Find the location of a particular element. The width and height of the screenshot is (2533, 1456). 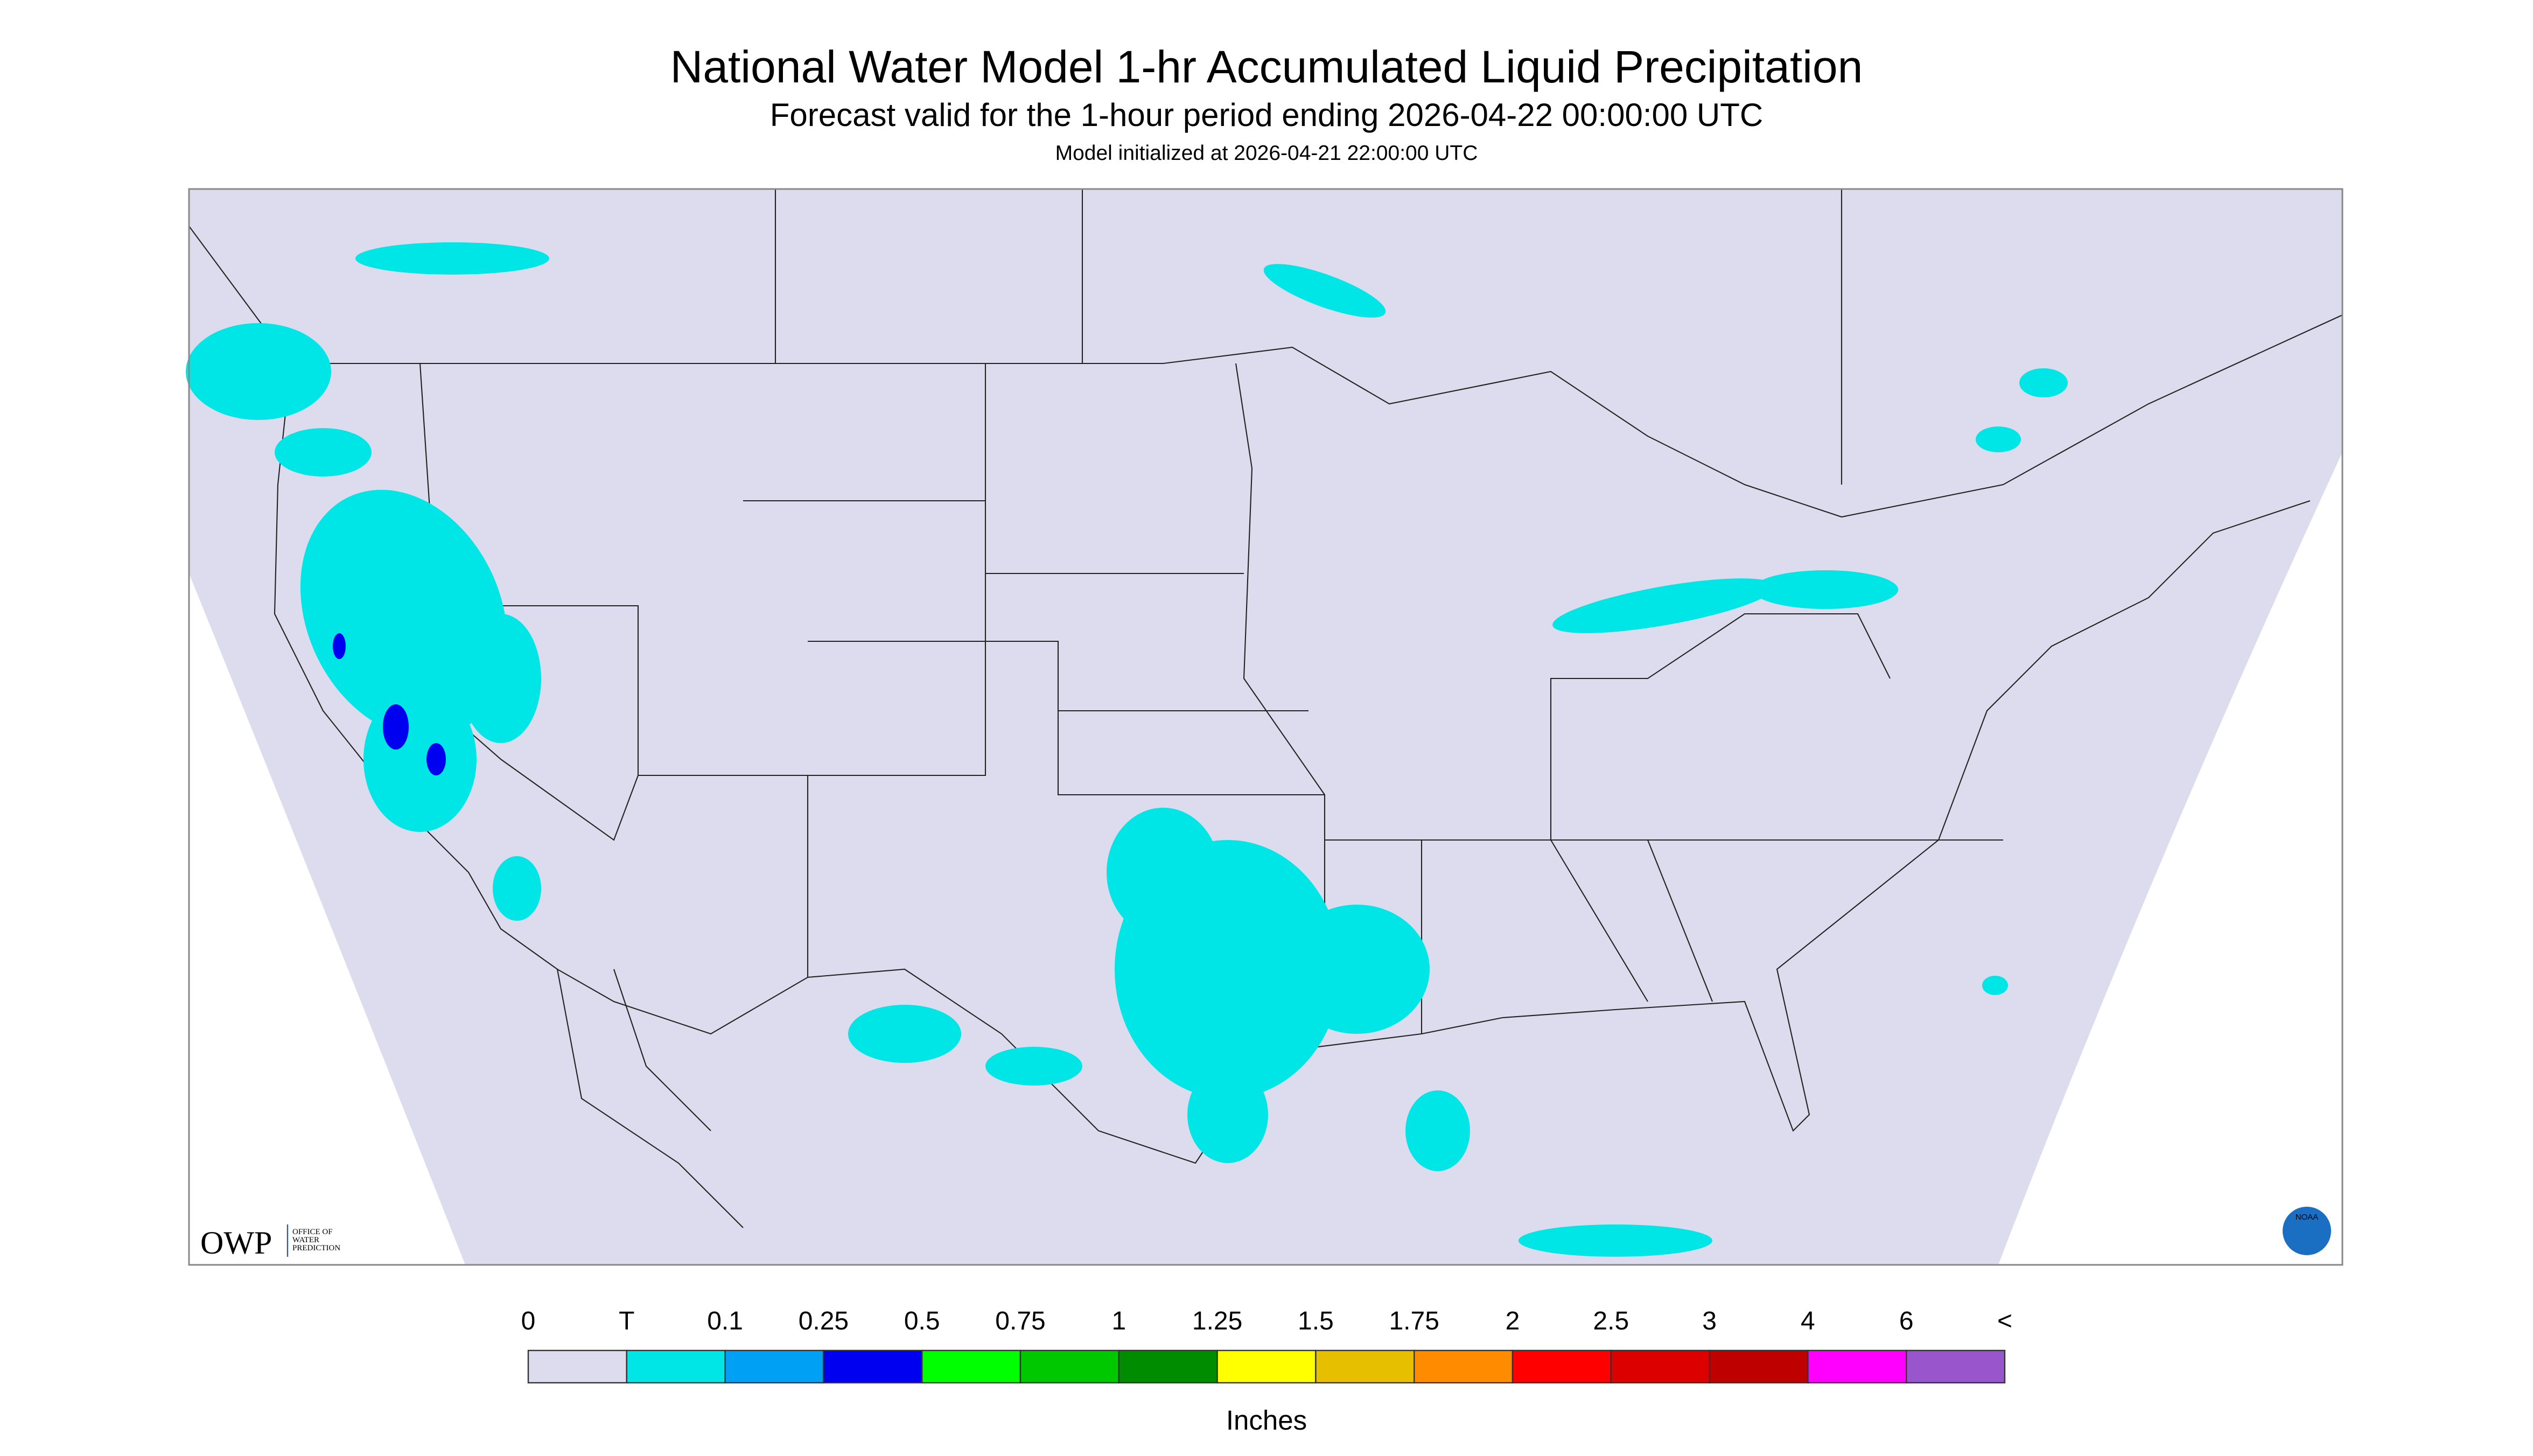

legend-label: 0.1 is located at coordinates (725, 1321).